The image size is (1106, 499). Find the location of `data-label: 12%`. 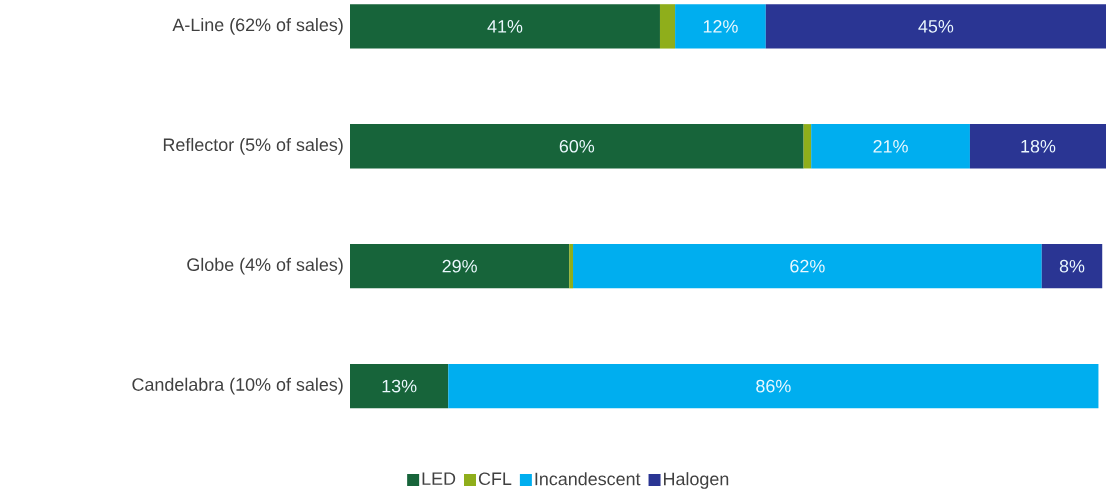

data-label: 12% is located at coordinates (720, 26).